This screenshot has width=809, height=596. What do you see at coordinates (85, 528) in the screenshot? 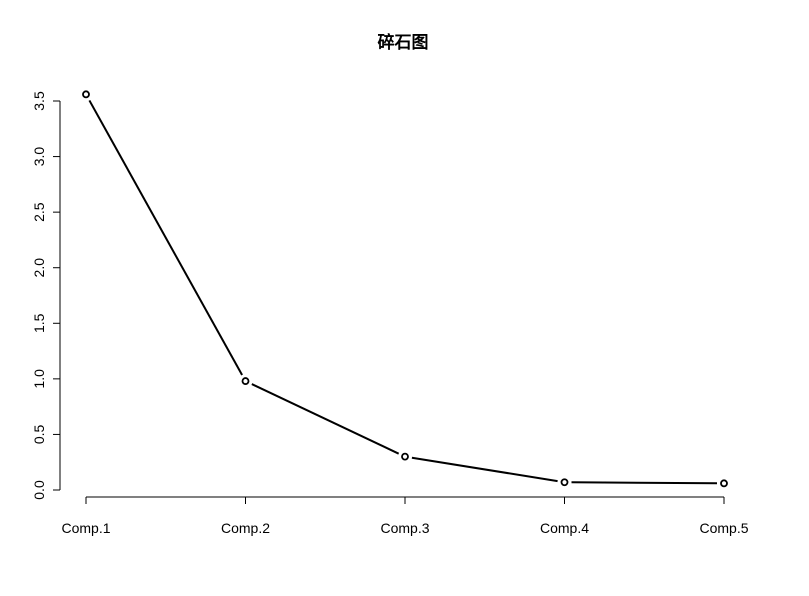
I see `x-tick-label: Comp.1` at bounding box center [85, 528].